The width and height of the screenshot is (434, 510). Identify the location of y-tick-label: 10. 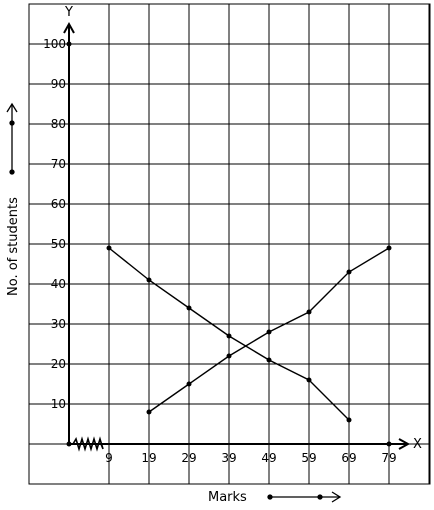
(58, 404).